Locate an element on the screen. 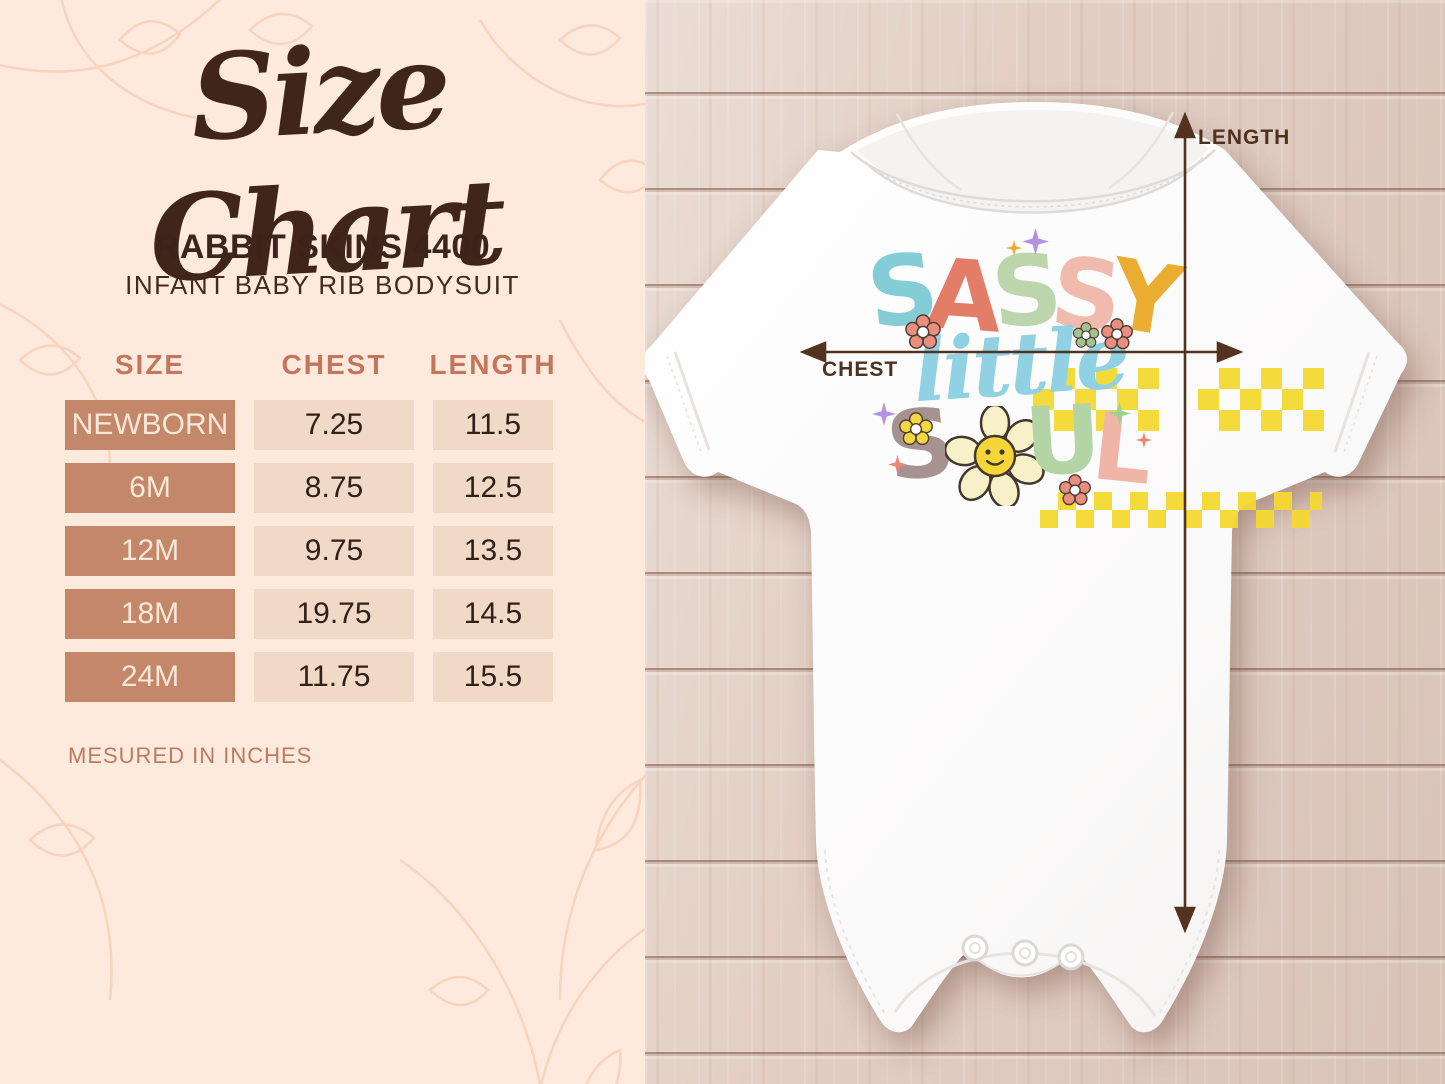  column-header-length: LENGTH is located at coordinates (493, 364).